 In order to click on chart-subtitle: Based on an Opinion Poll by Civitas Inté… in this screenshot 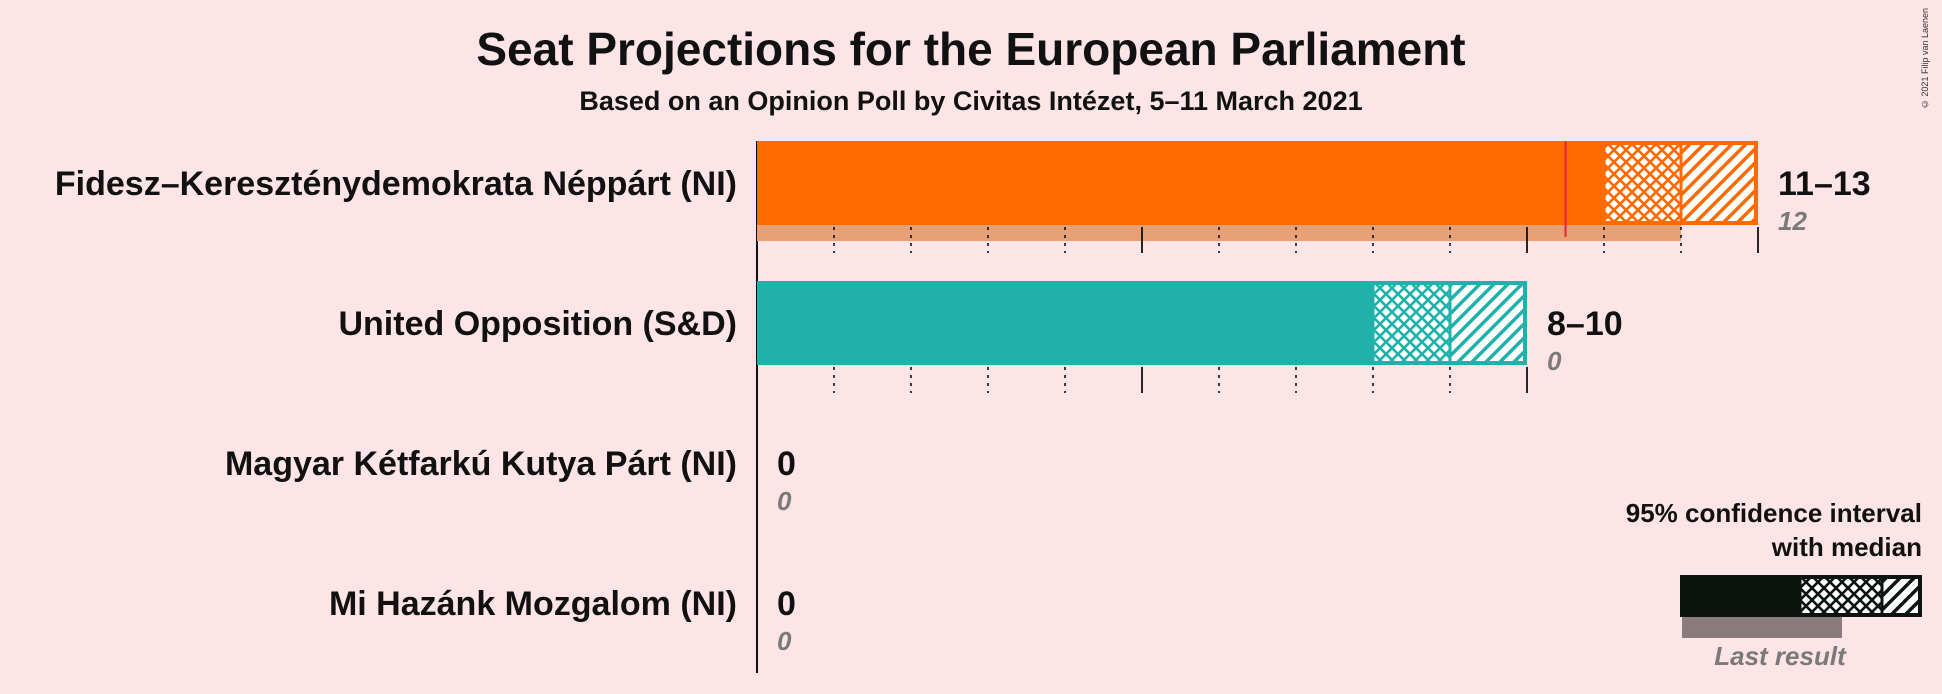, I will do `click(971, 101)`.